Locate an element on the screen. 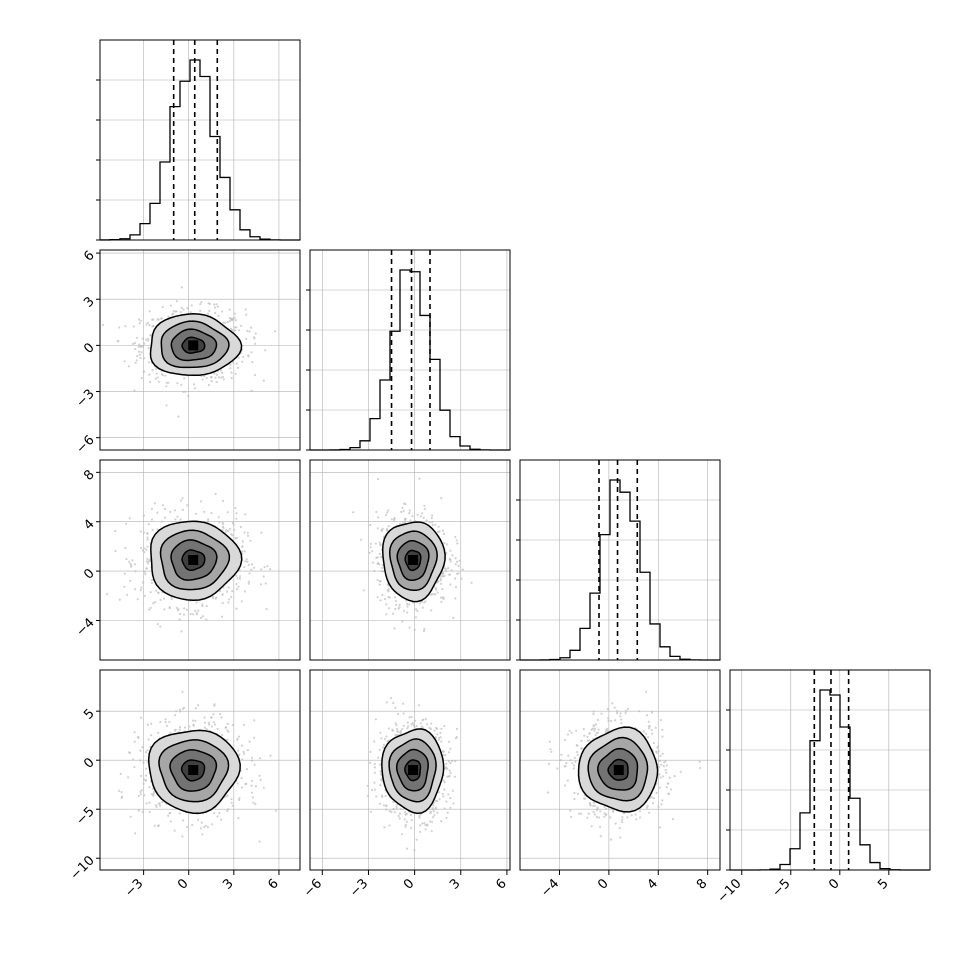 The image size is (970, 970). y-tick-label-2-2: 4 is located at coordinates (89, 525).